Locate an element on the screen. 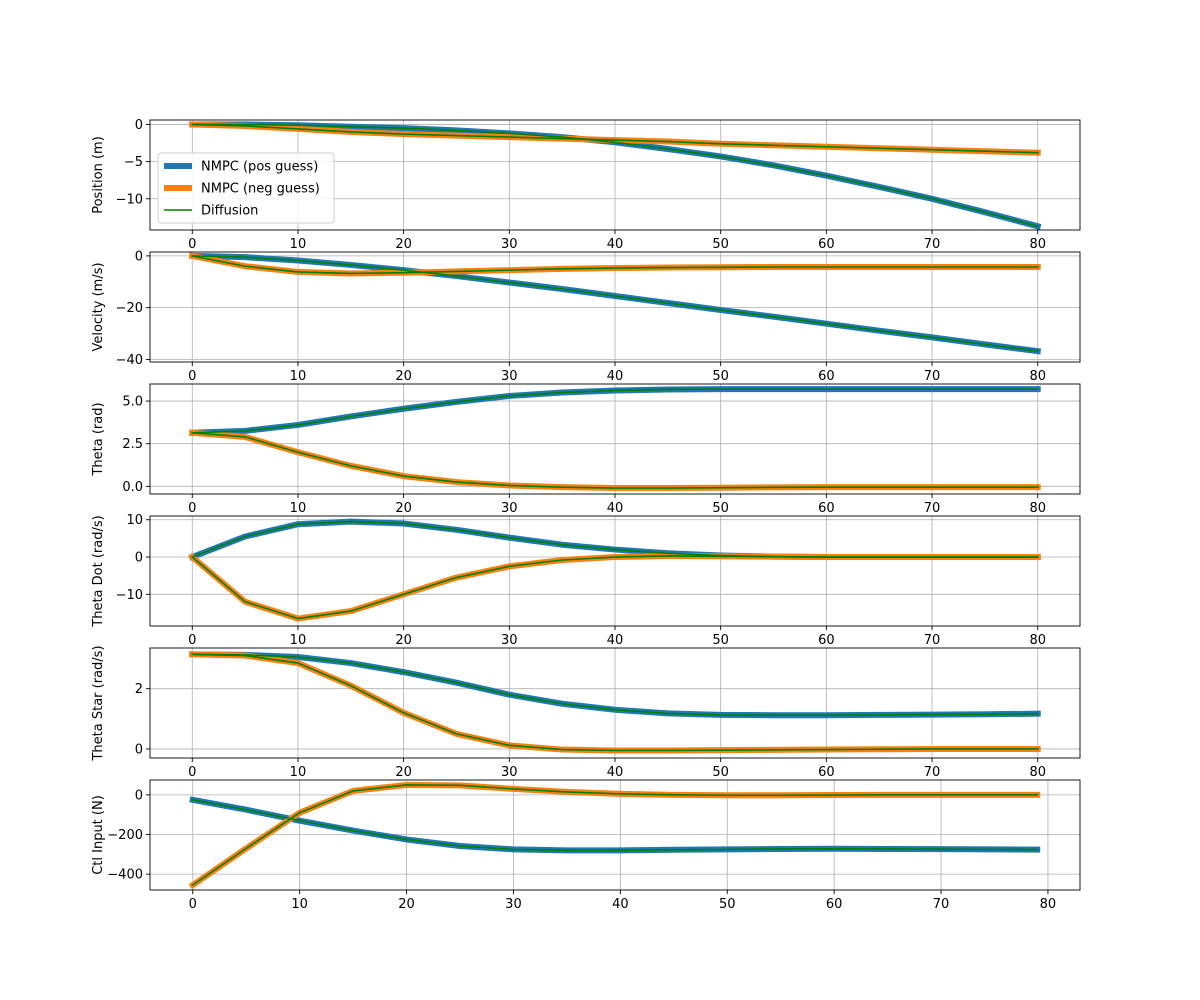 The width and height of the screenshot is (1200, 1000). y-axis-label: Theta Dot (rad/s) is located at coordinates (98, 571).